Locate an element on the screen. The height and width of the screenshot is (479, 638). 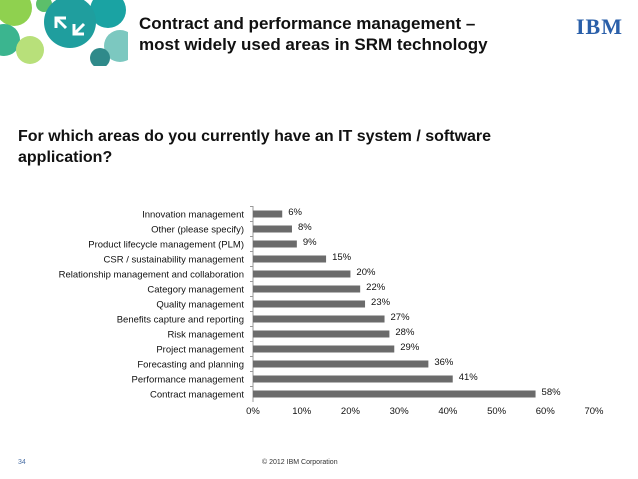
x-tick-label: 0% is located at coordinates (253, 411).